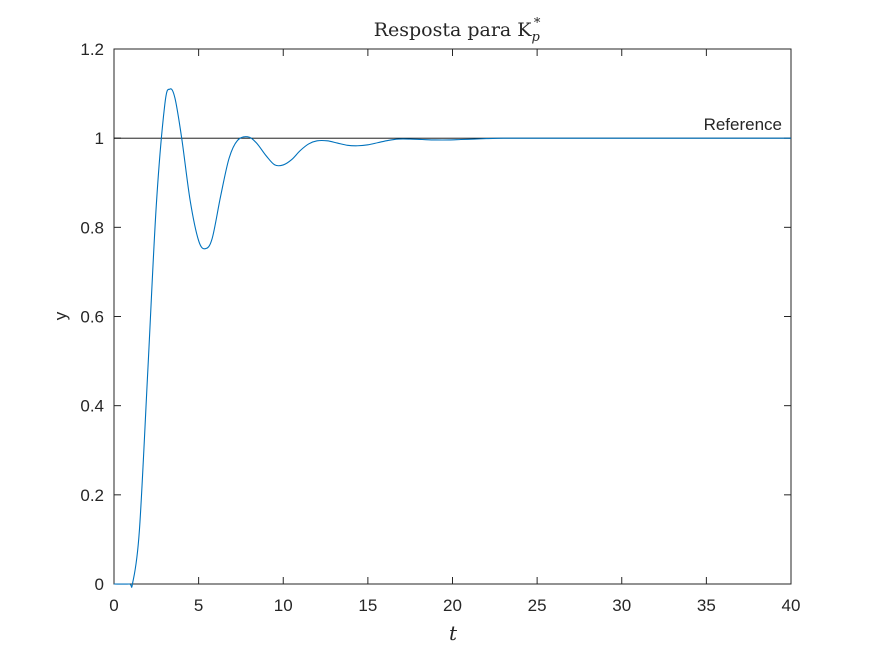 Image resolution: width=875 pixels, height=656 pixels. Describe the element at coordinates (791, 605) in the screenshot. I see `x-tick-label: 40` at that location.